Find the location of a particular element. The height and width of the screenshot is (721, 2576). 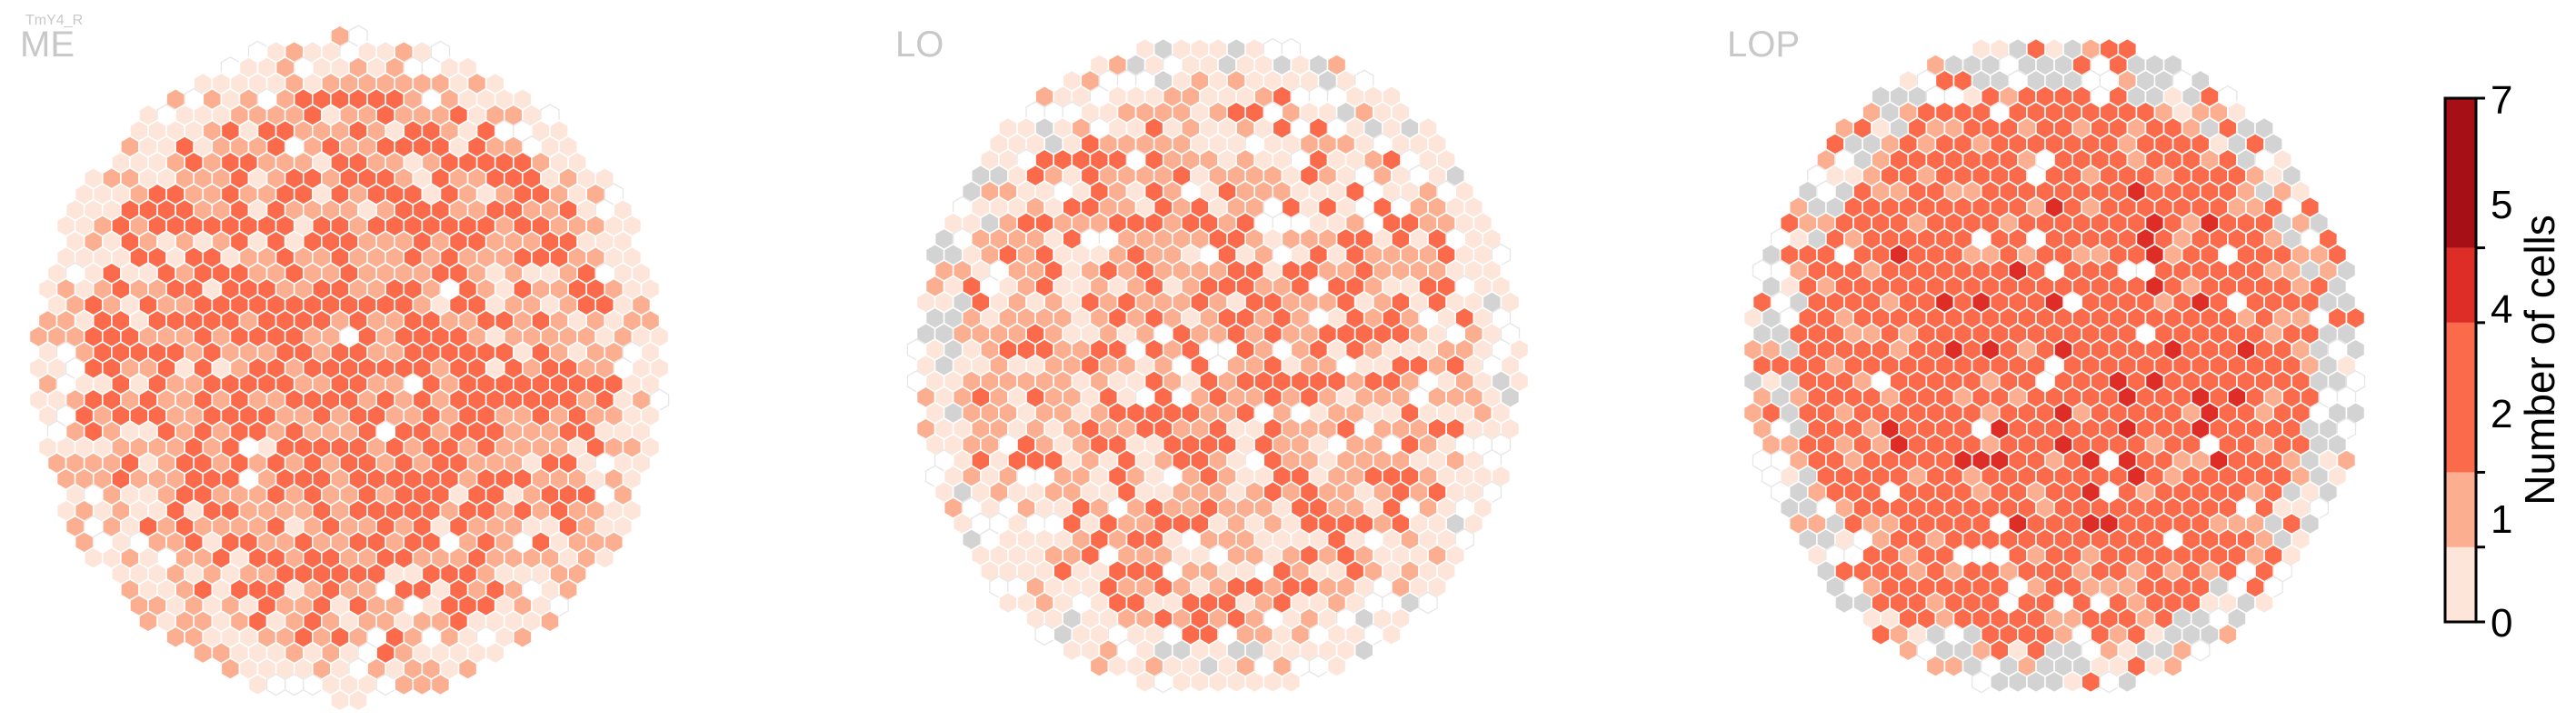

panel-label-me: ME is located at coordinates (48, 45).